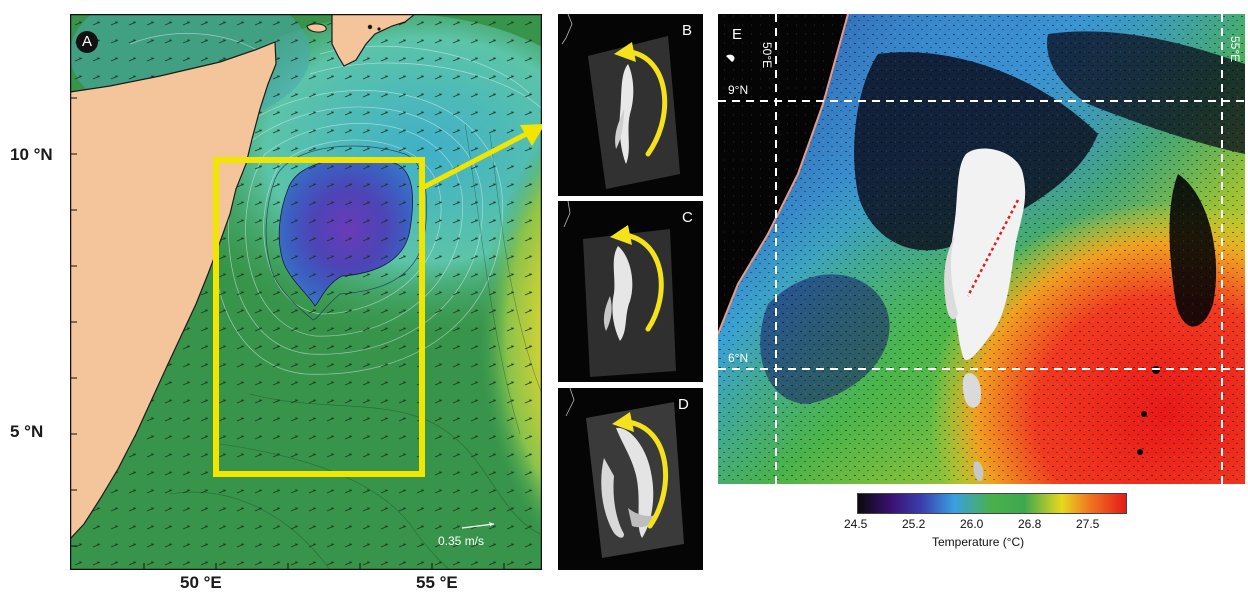 The height and width of the screenshot is (595, 1248). What do you see at coordinates (461, 541) in the screenshot?
I see `scale-label: 0.35 m/s` at bounding box center [461, 541].